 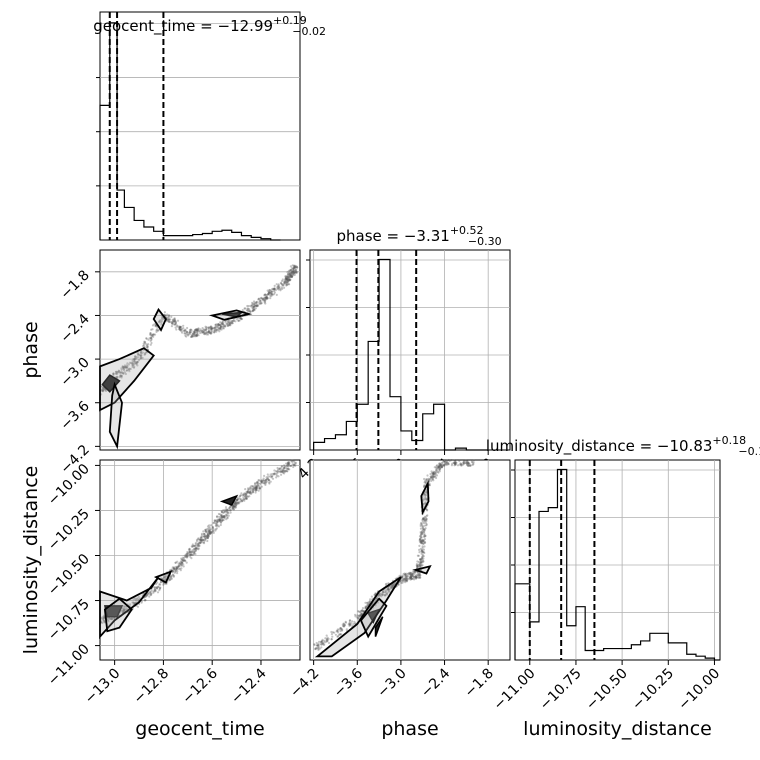 I want to click on scatter-4-ytick-label-1: −10.25, so click(x=69, y=530).